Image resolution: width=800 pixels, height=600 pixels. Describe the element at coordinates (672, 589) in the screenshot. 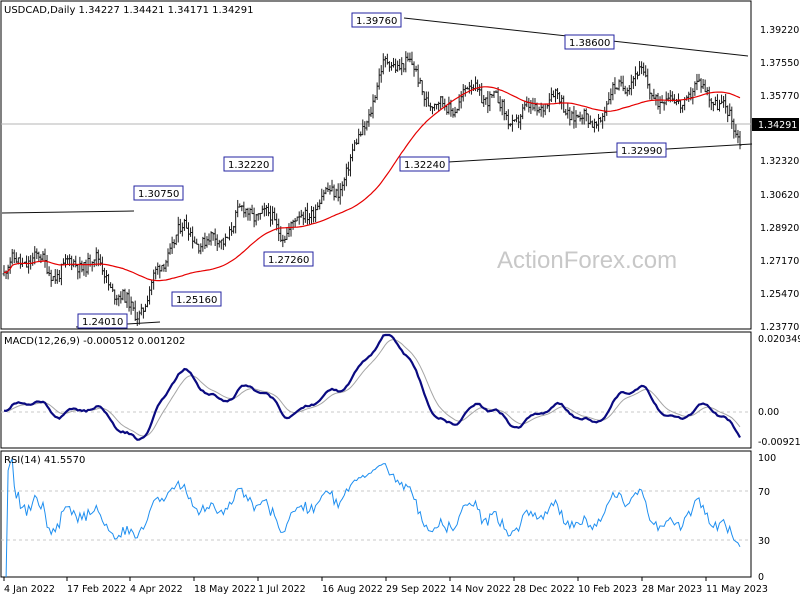

I see `date-tick: 28 Mar 2023` at that location.